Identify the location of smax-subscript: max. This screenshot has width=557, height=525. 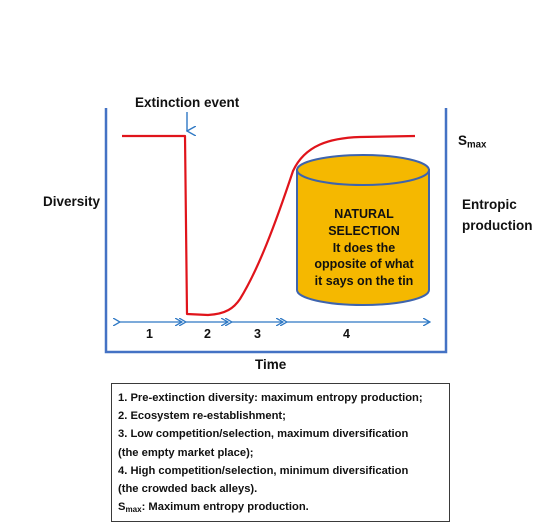
(477, 145).